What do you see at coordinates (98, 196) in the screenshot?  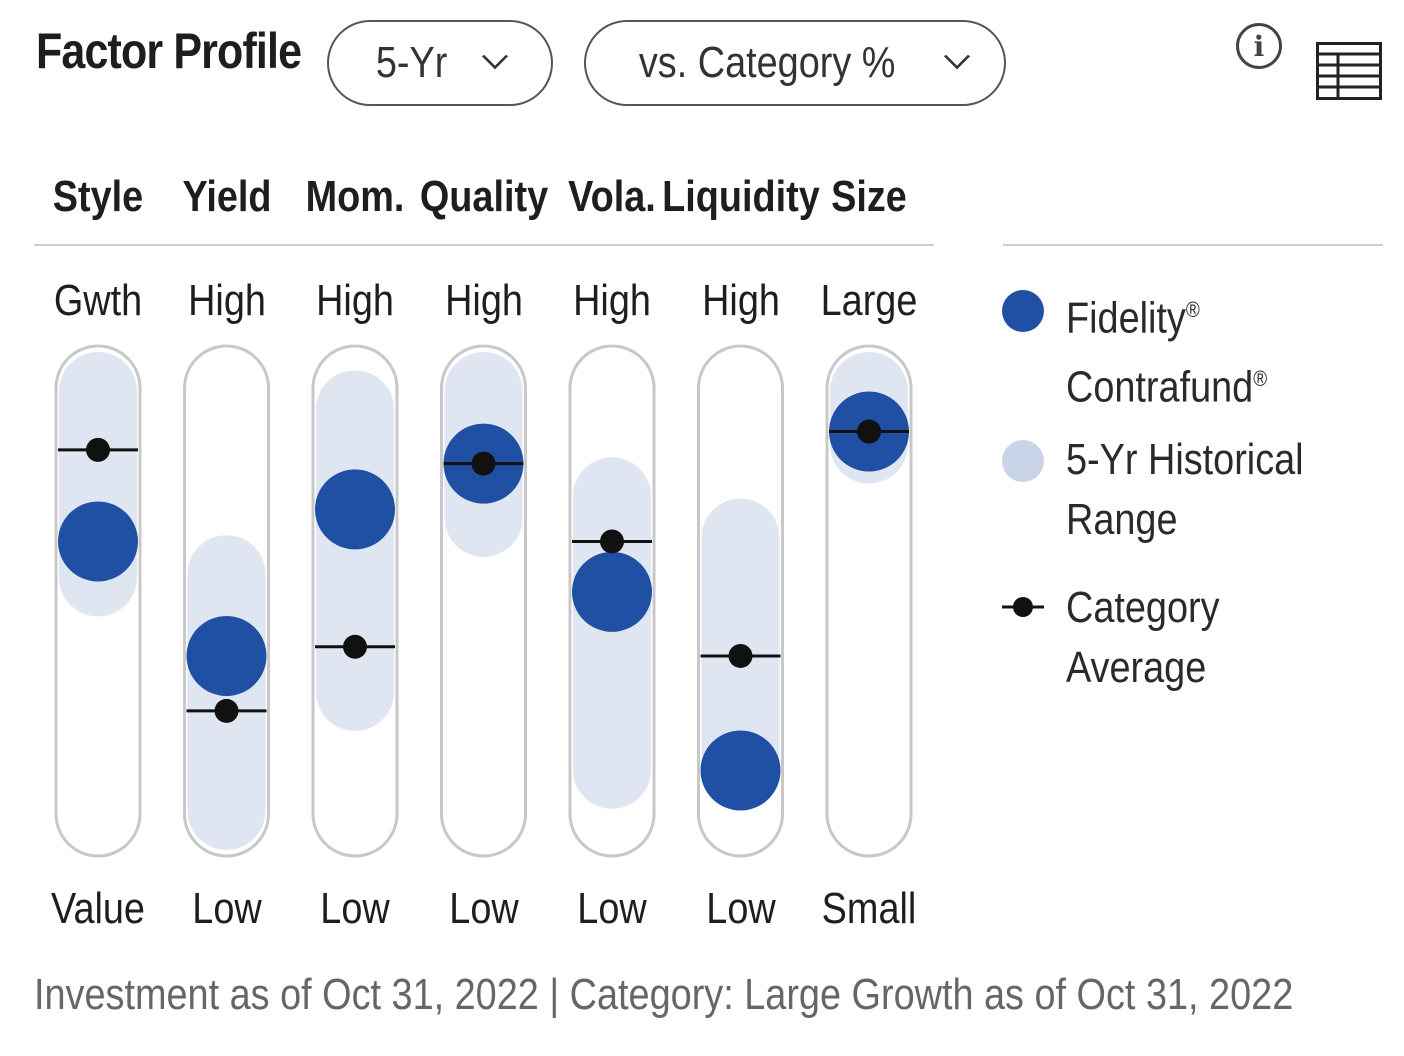 I see `factor-header-style: Style` at bounding box center [98, 196].